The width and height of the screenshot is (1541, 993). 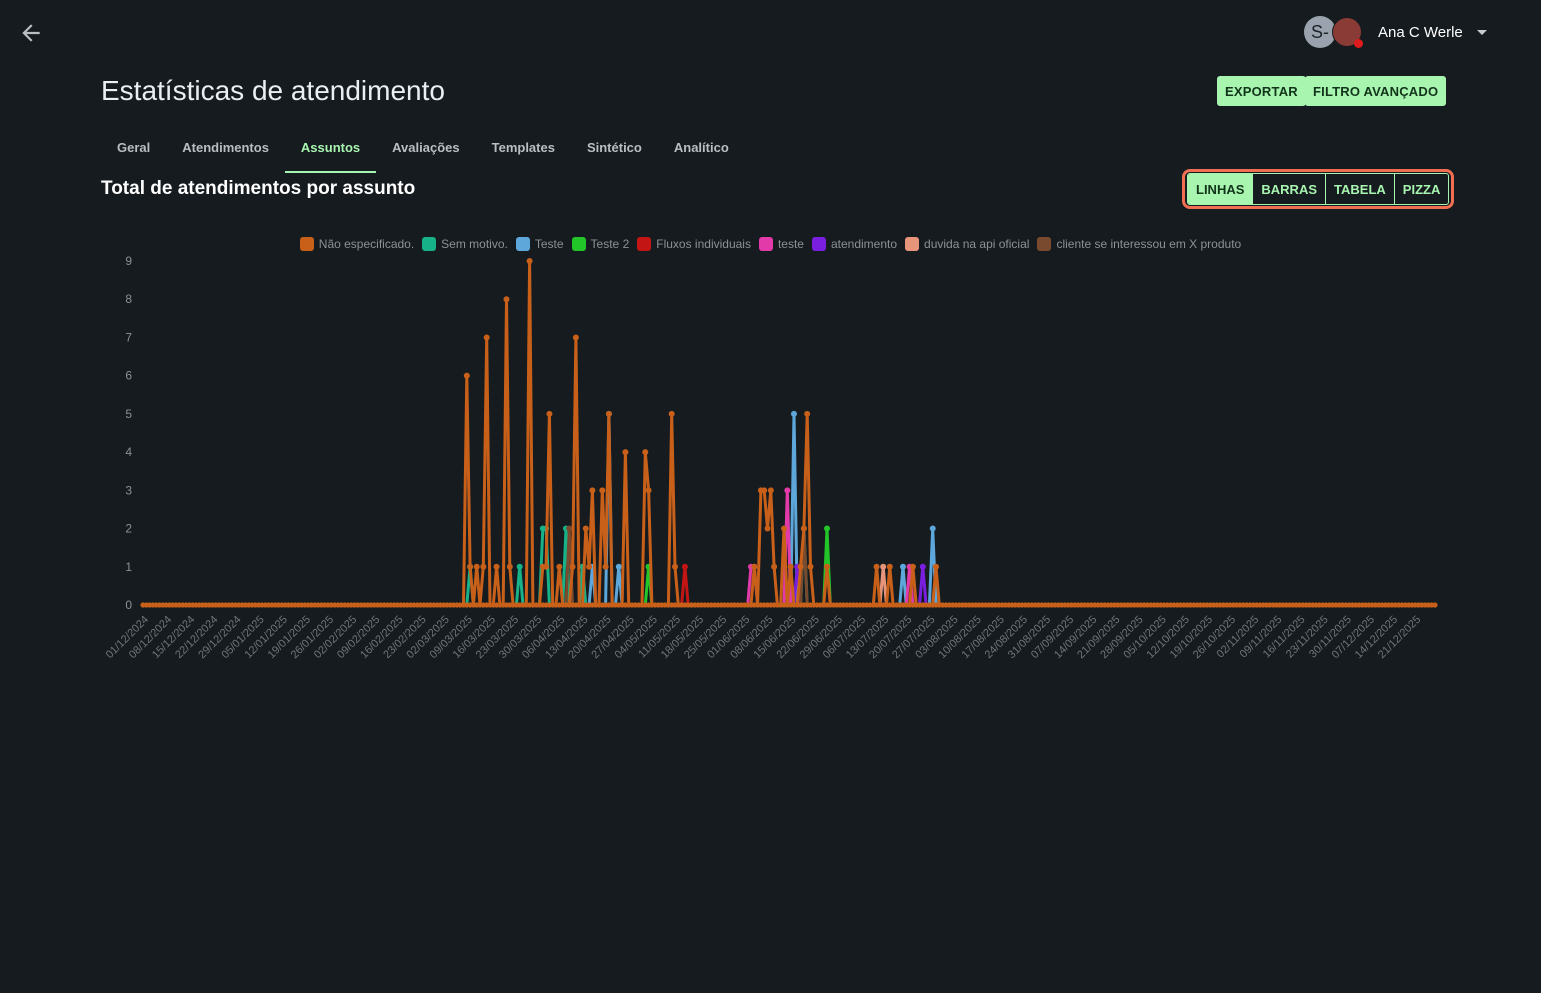 I want to click on user-name: Ana C Werle, so click(x=1420, y=32).